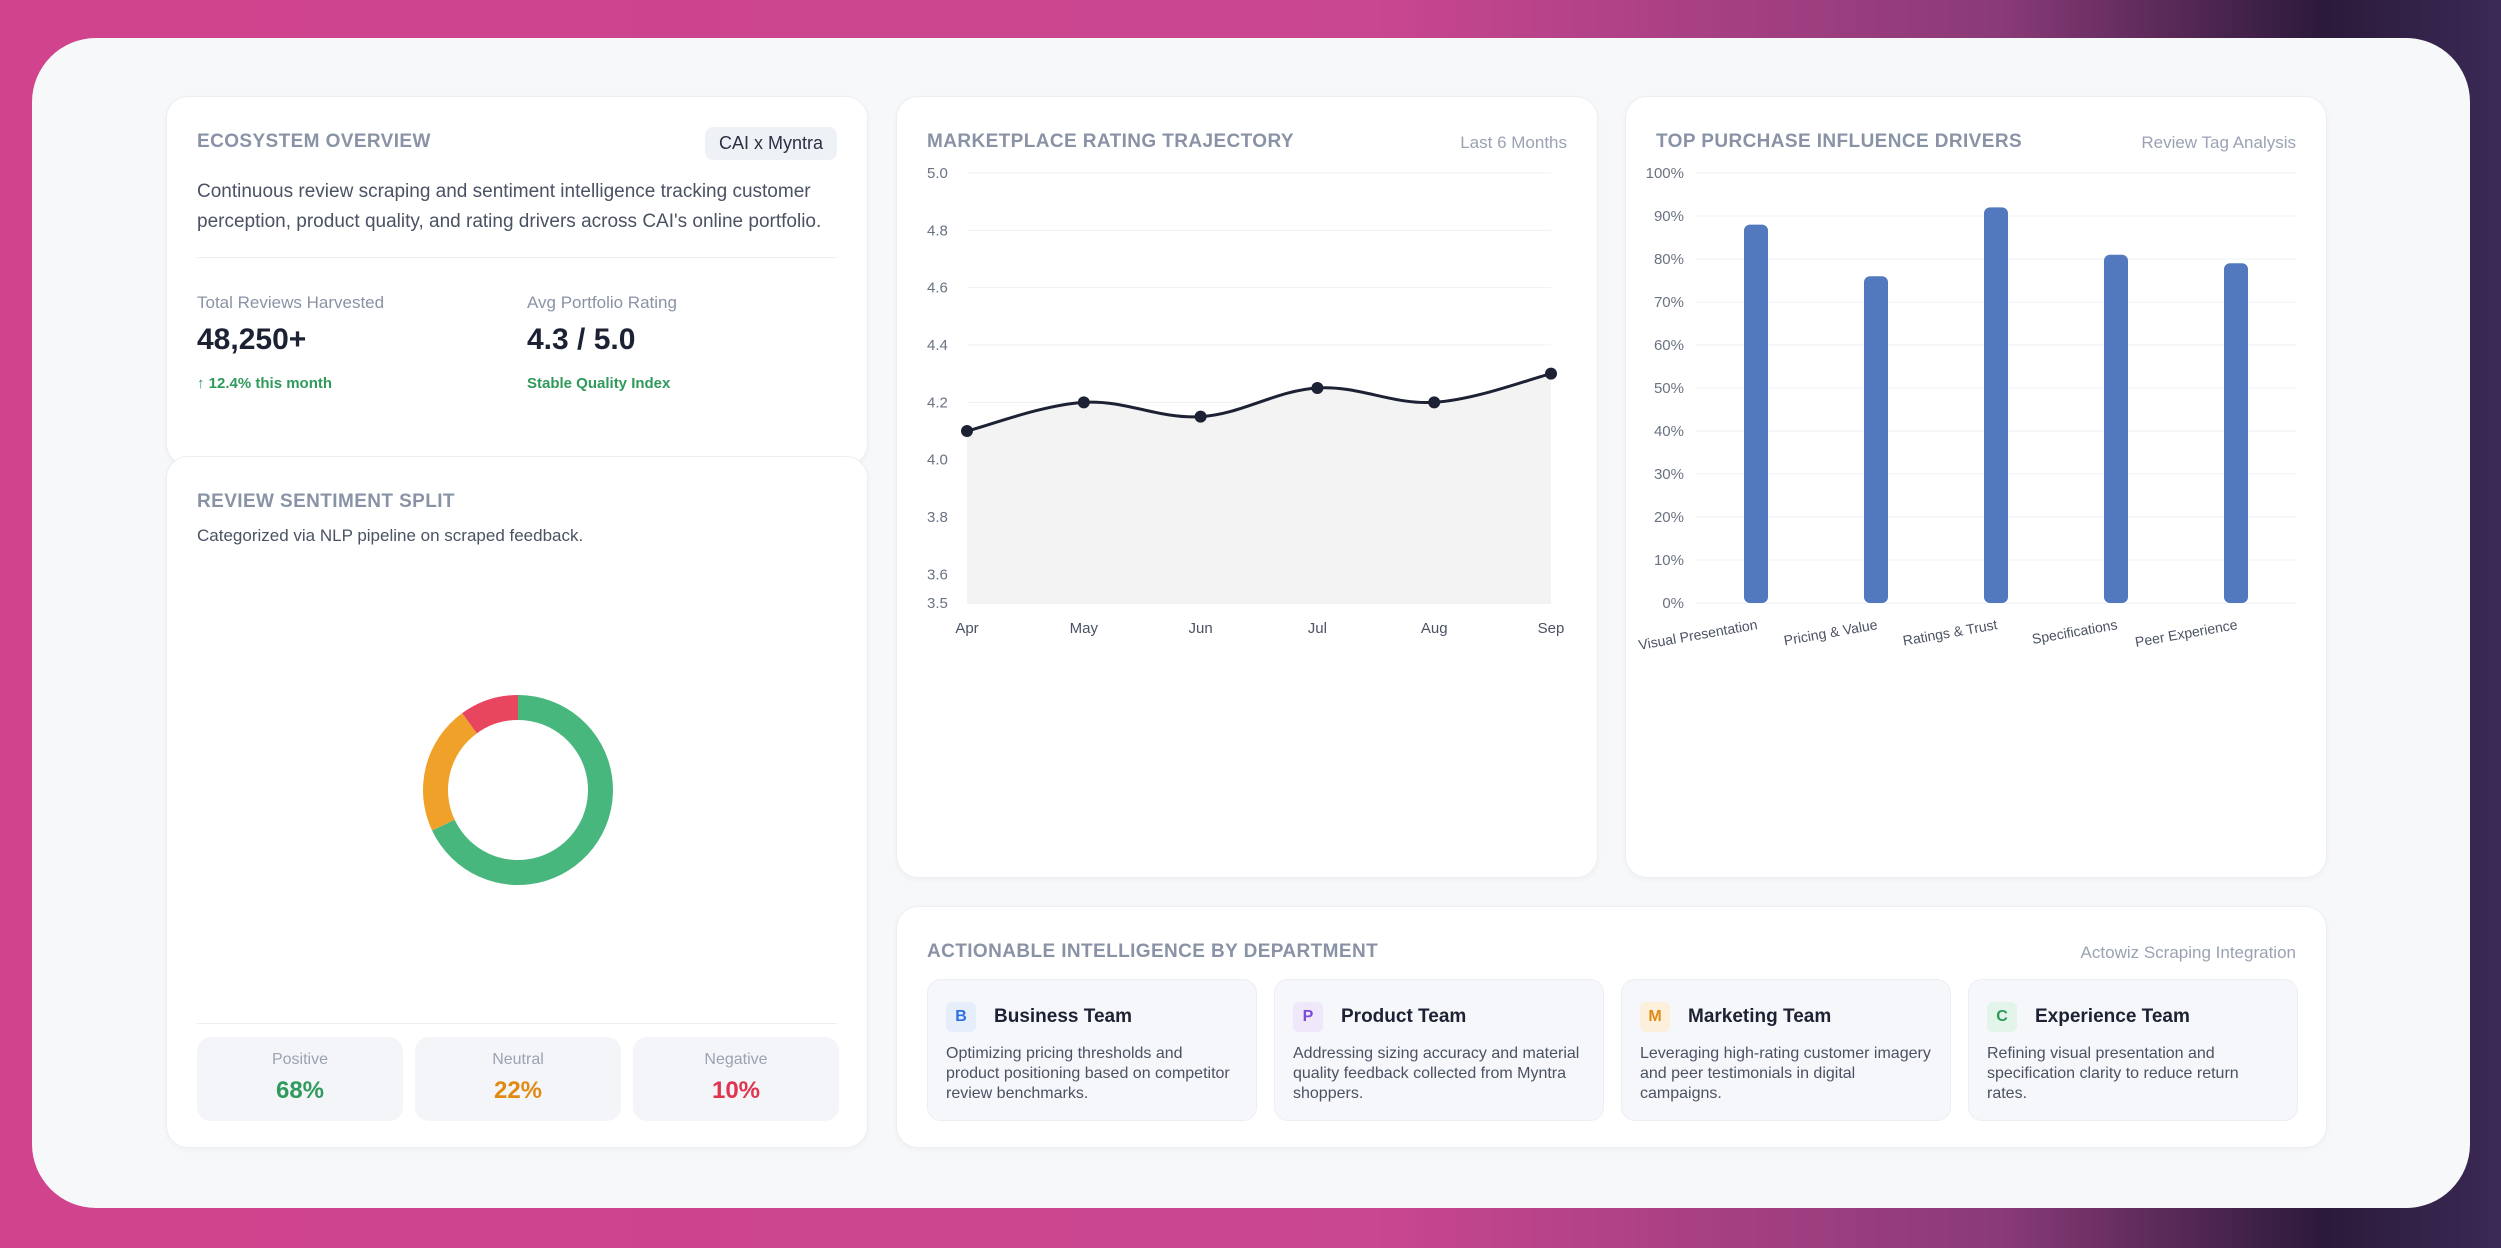 The image size is (2501, 1248). I want to click on drivers-x-tick-label: Ratings & Trust, so click(1949, 632).